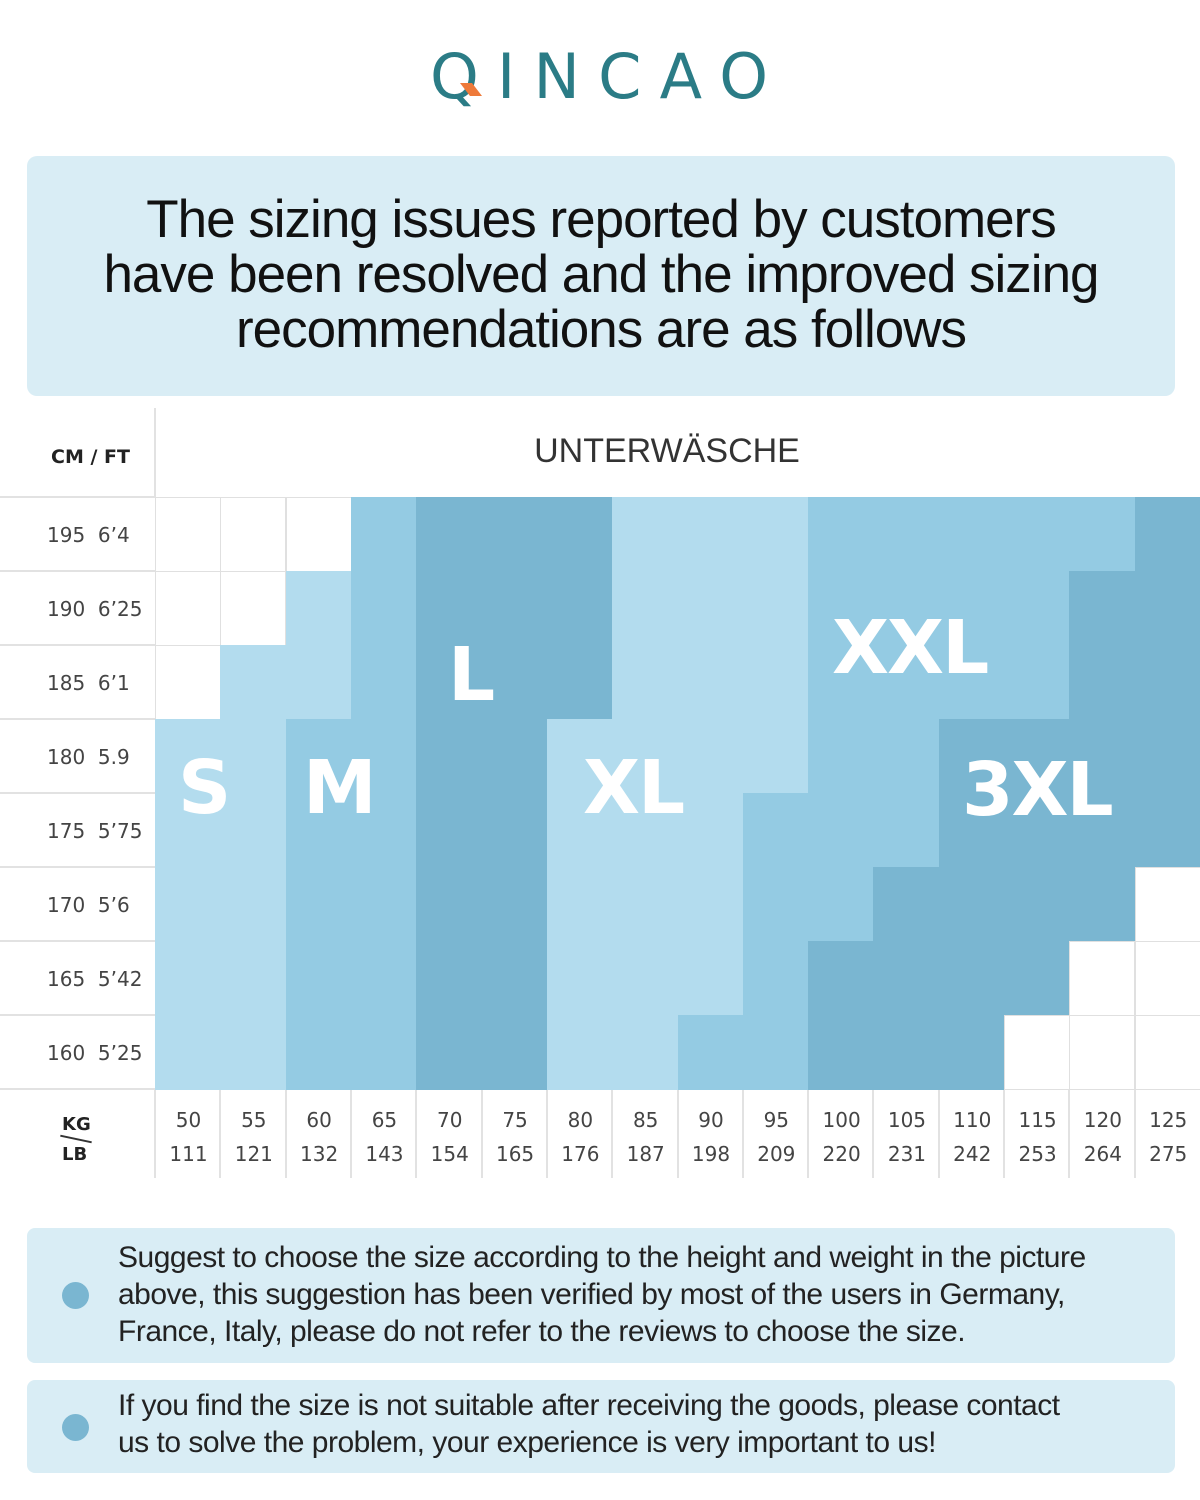 This screenshot has height=1500, width=1200. I want to click on col-label-kg: 85, so click(645, 1120).